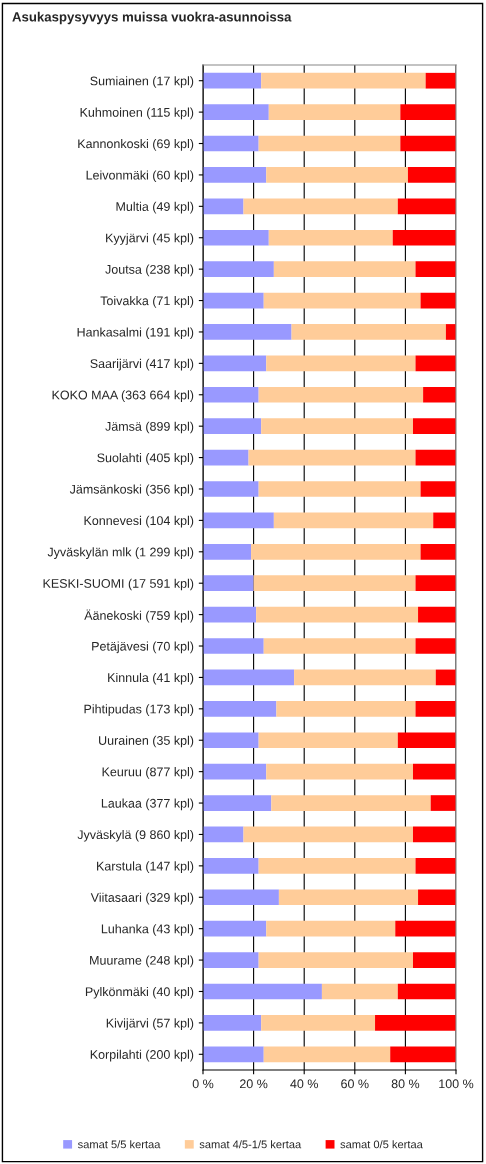 The image size is (486, 1164). What do you see at coordinates (119, 1144) in the screenshot?
I see `legend-label: samat 5/5 kertaa` at bounding box center [119, 1144].